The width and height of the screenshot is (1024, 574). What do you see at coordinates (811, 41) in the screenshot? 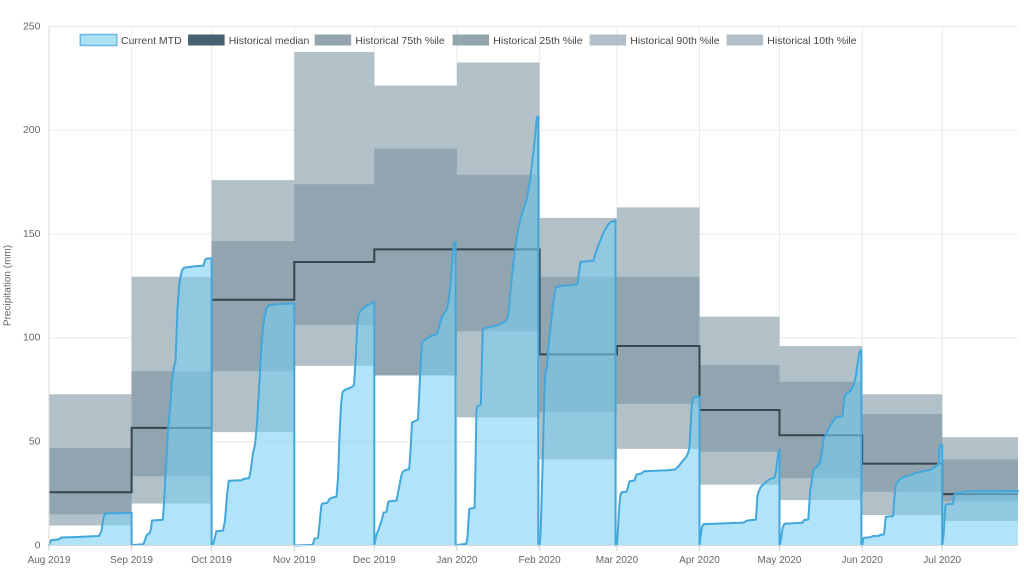
I see `svg-text: Historical 10th %ile` at bounding box center [811, 41].